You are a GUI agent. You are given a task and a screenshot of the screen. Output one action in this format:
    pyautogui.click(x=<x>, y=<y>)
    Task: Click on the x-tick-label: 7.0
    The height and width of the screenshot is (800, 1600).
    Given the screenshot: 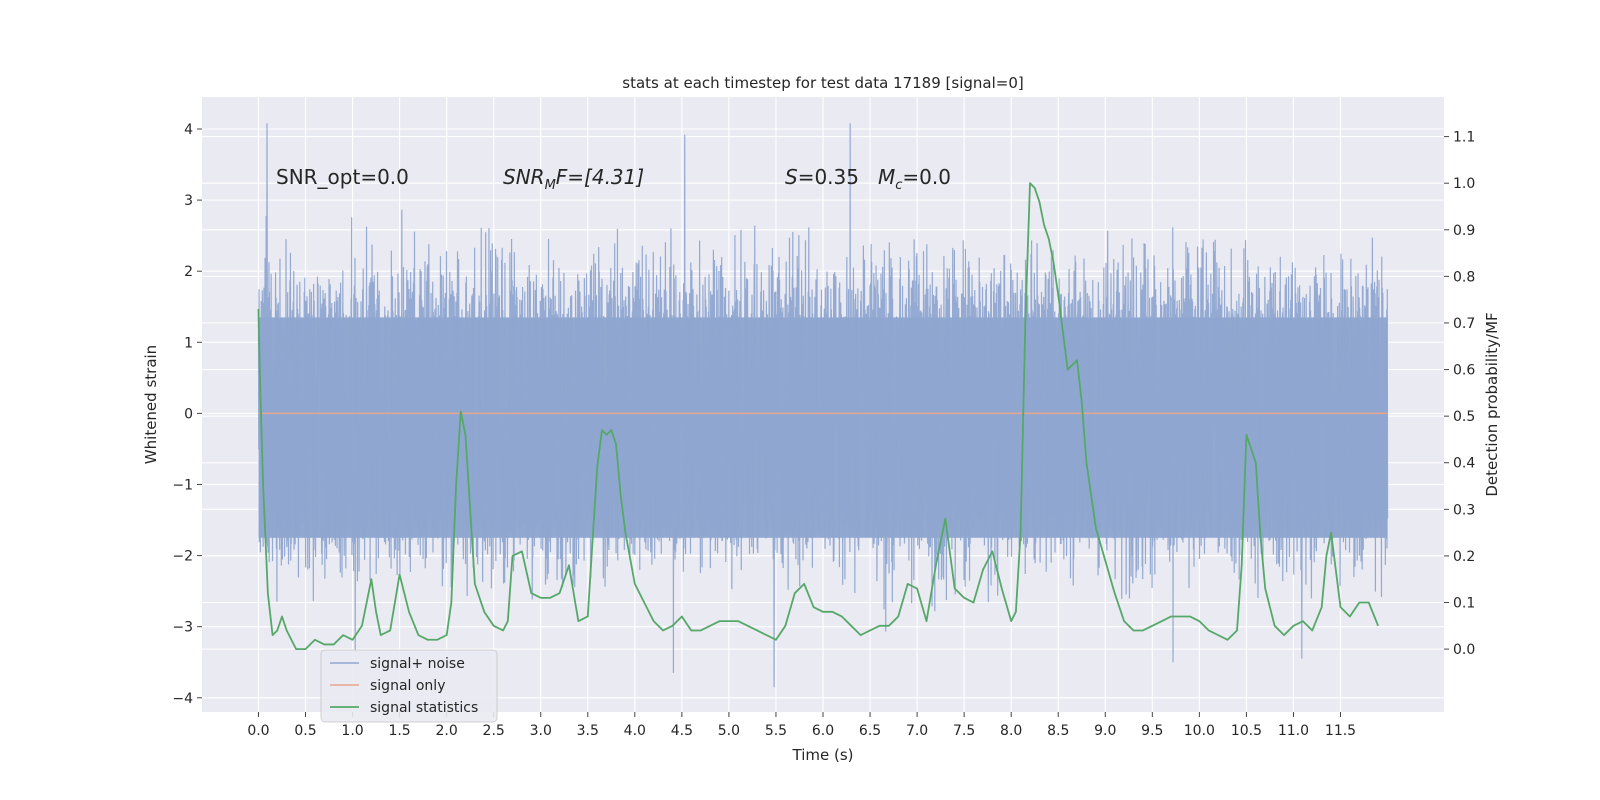 What is the action you would take?
    pyautogui.click(x=917, y=731)
    